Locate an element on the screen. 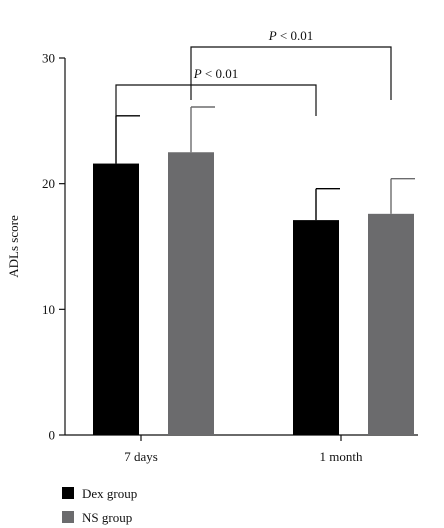  x-ticks: 7 days 1 month is located at coordinates (243, 449).